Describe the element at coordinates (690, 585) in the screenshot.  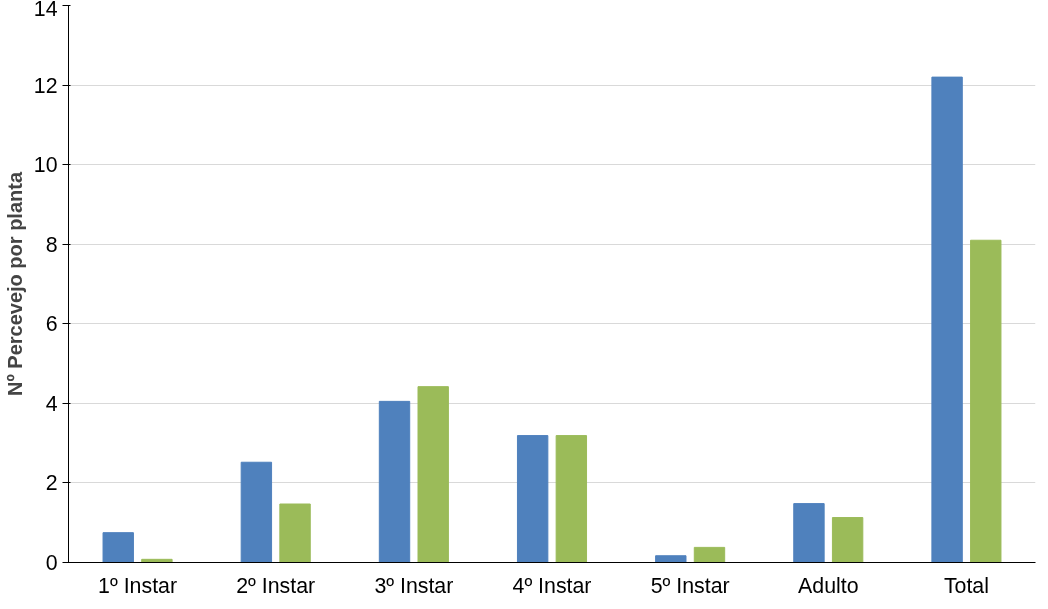
I see `x-tick-label: 5º Instar` at that location.